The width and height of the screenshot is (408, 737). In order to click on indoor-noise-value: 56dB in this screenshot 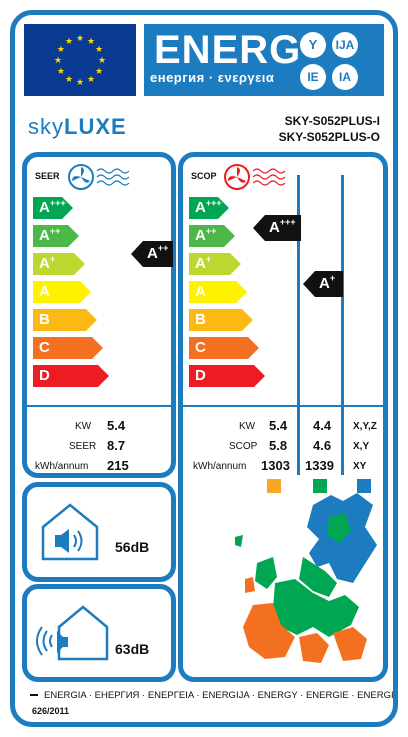, I will do `click(132, 547)`.